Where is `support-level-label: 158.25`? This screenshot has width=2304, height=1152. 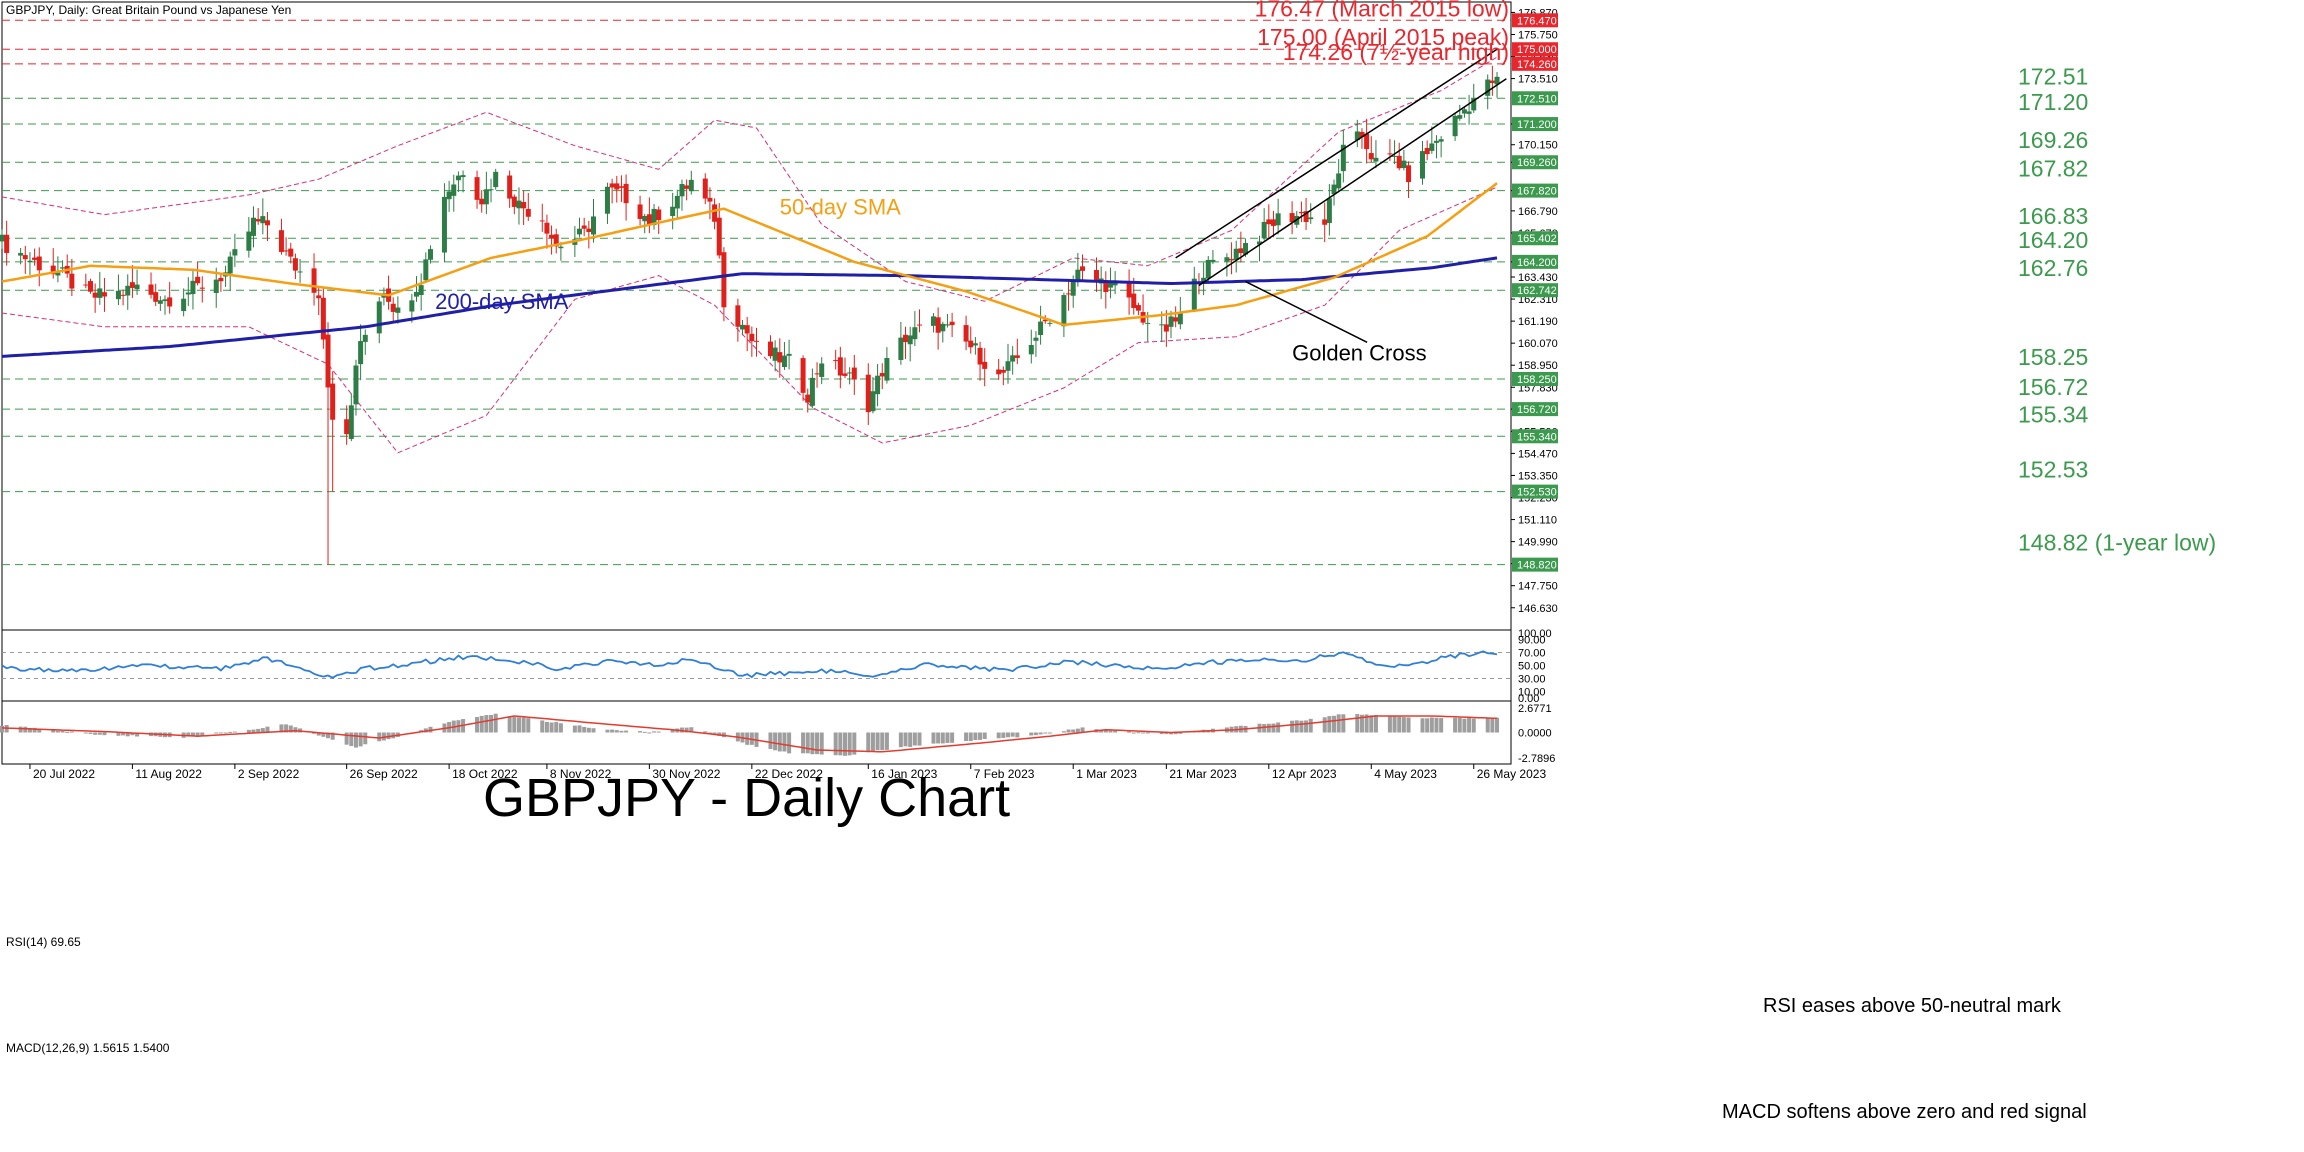
support-level-label: 158.25 is located at coordinates (2053, 357).